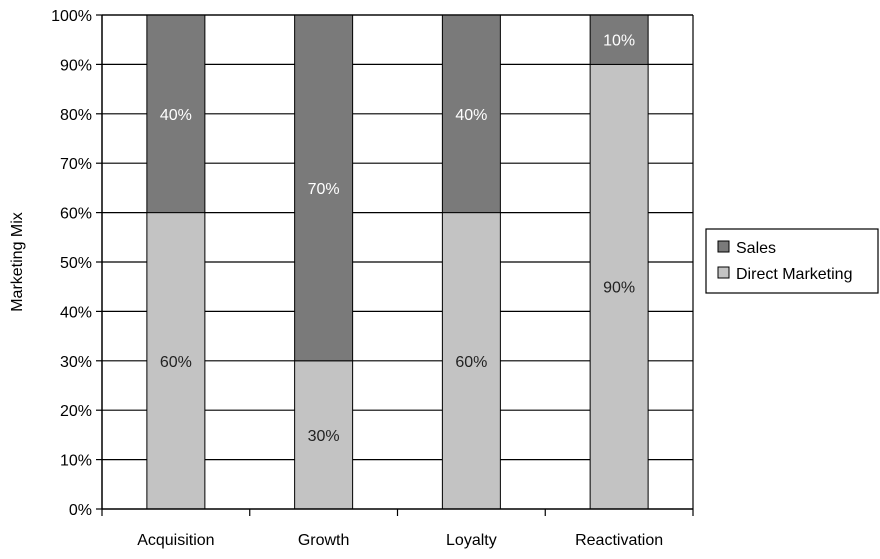 Image resolution: width=880 pixels, height=559 pixels. What do you see at coordinates (76, 214) in the screenshot?
I see `y-tick-label: 60%` at bounding box center [76, 214].